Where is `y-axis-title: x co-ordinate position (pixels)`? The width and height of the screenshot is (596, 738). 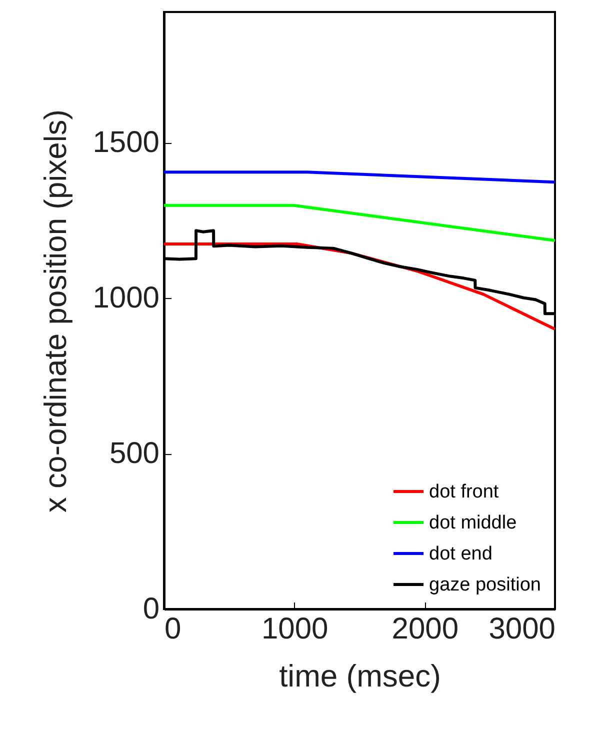
y-axis-title: x co-ordinate position (pixels) is located at coordinates (55, 311).